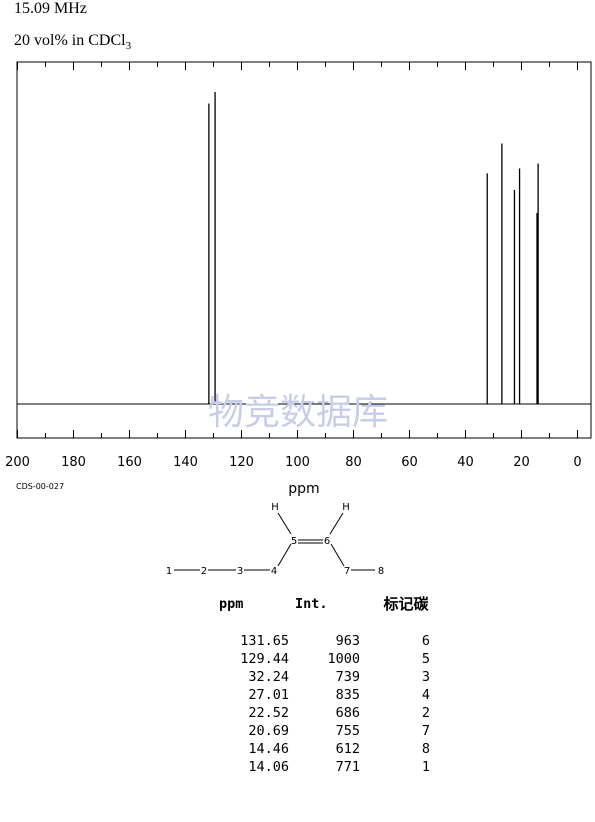  I want to click on cell-int: 963, so click(347, 641).